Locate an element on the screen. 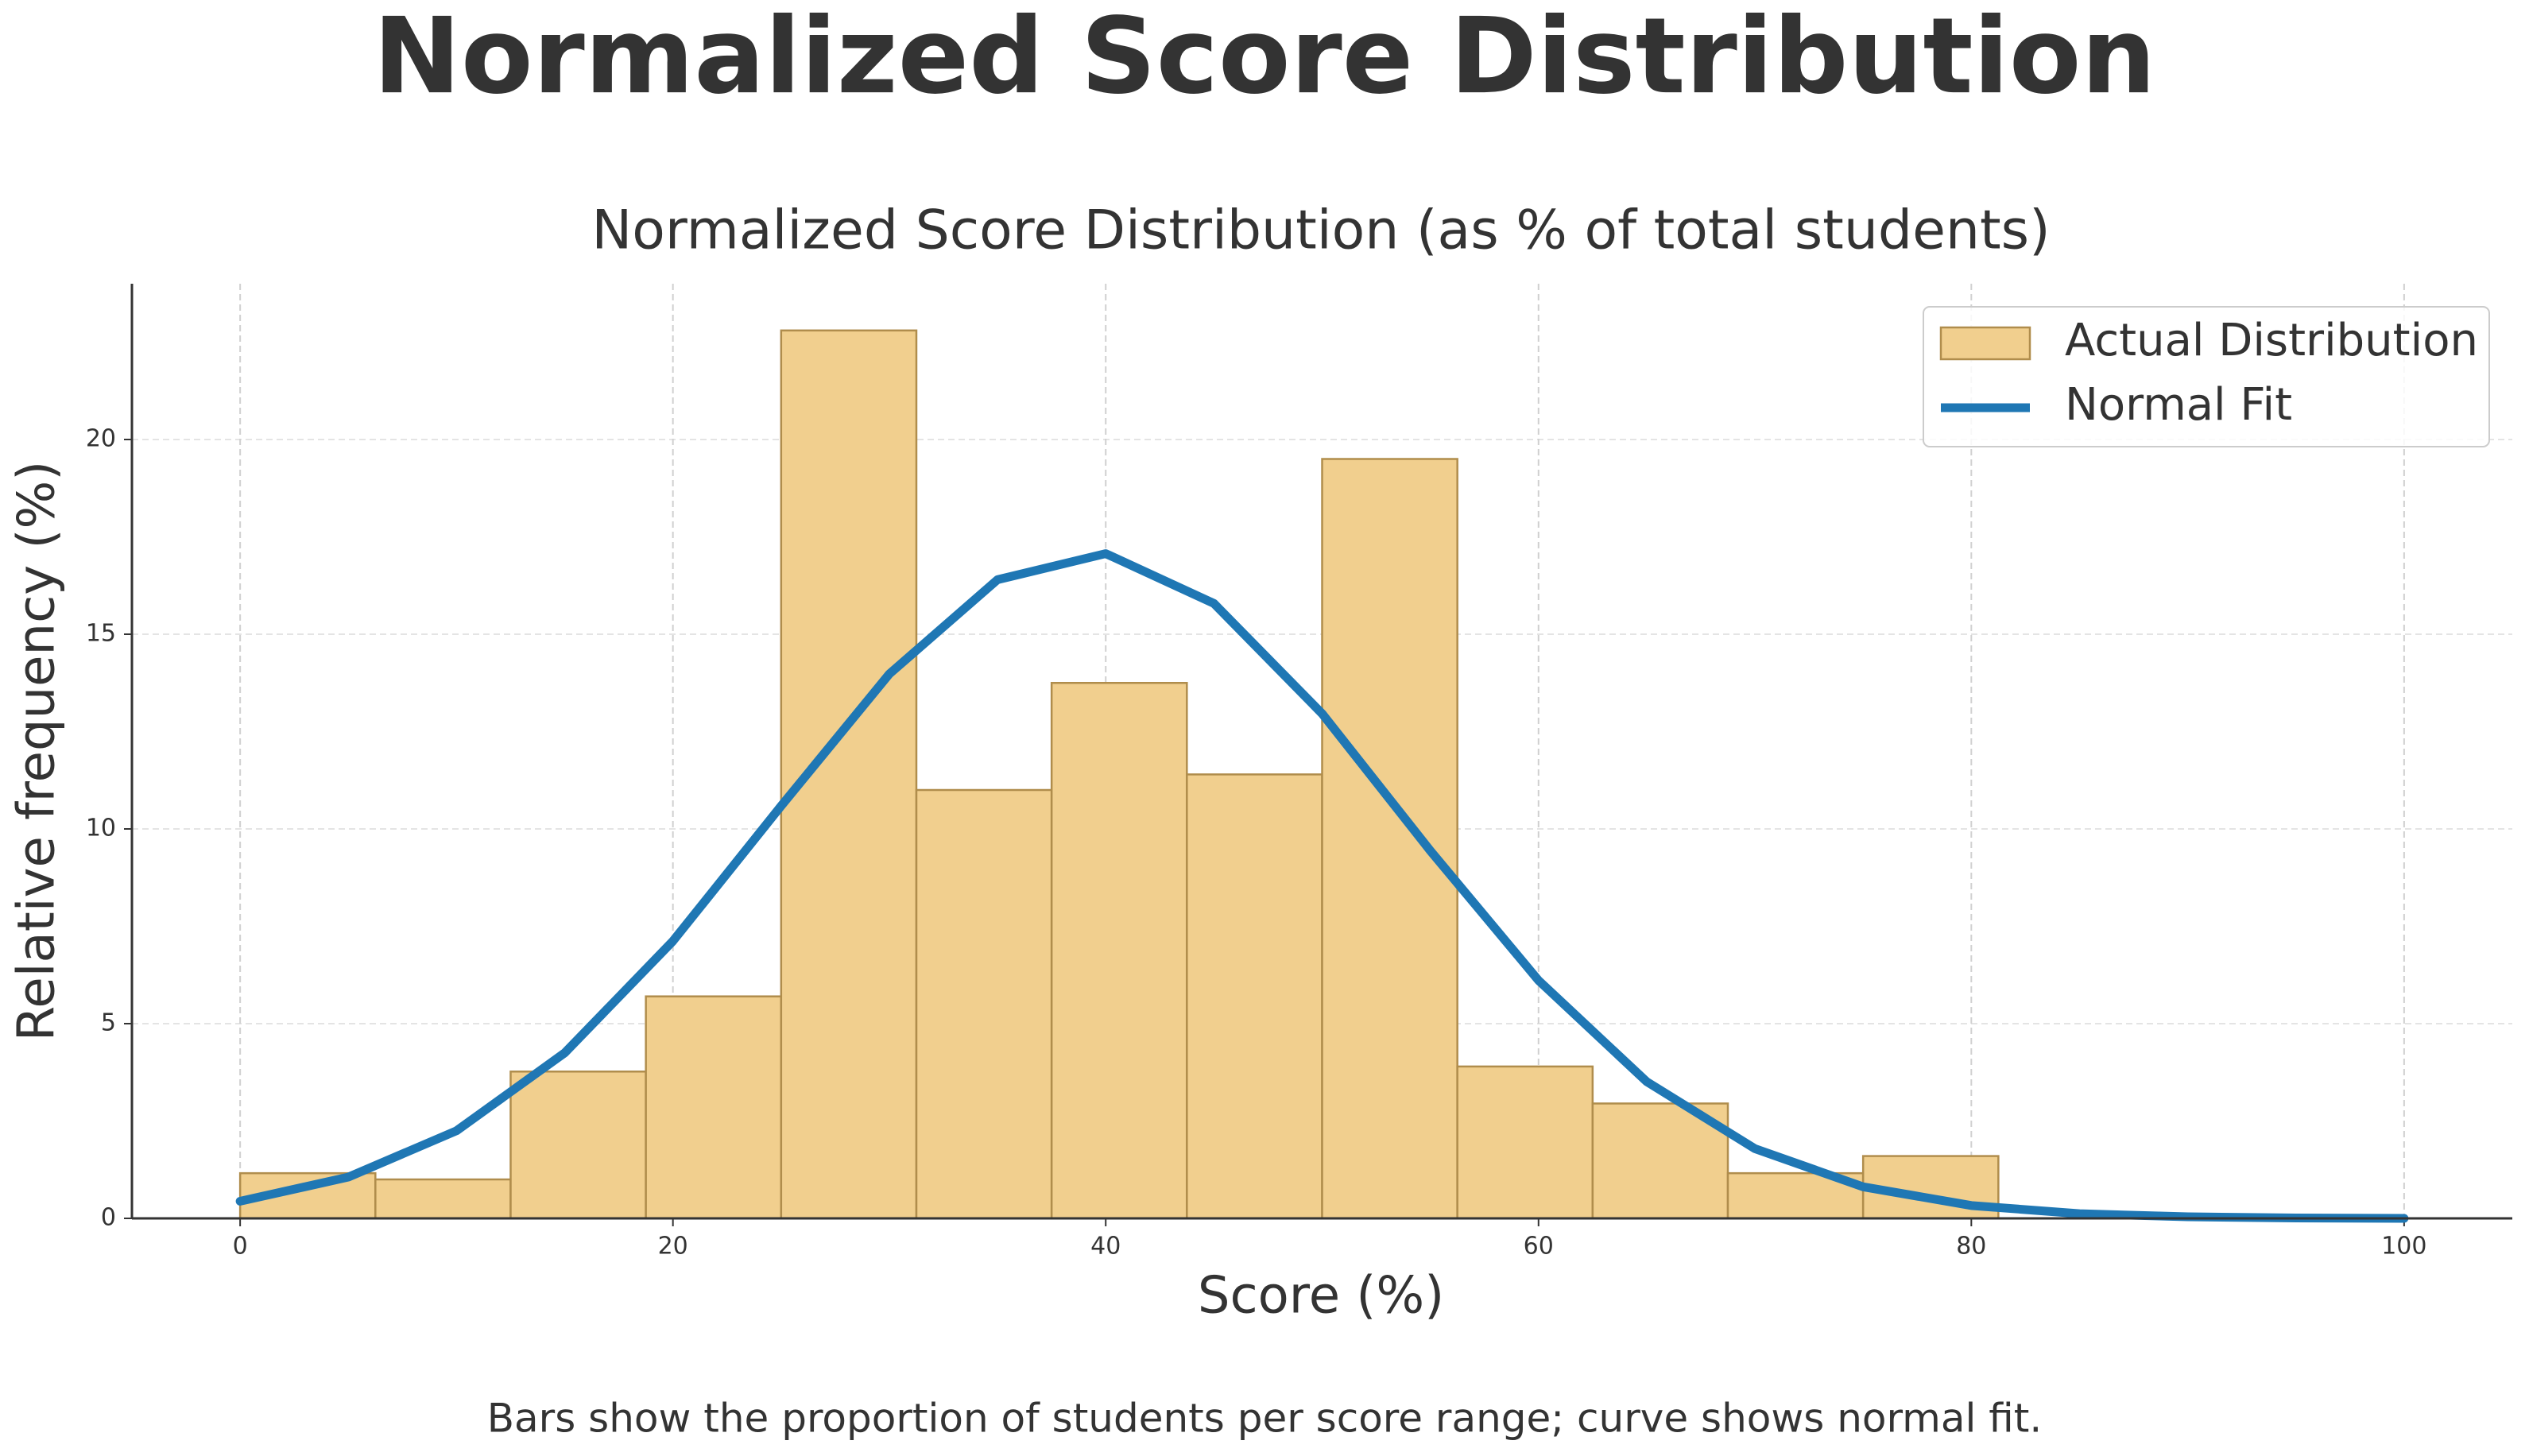 This screenshot has height=1456, width=2529. figure-title: Normalized Score Distribution is located at coordinates (1264, 59).